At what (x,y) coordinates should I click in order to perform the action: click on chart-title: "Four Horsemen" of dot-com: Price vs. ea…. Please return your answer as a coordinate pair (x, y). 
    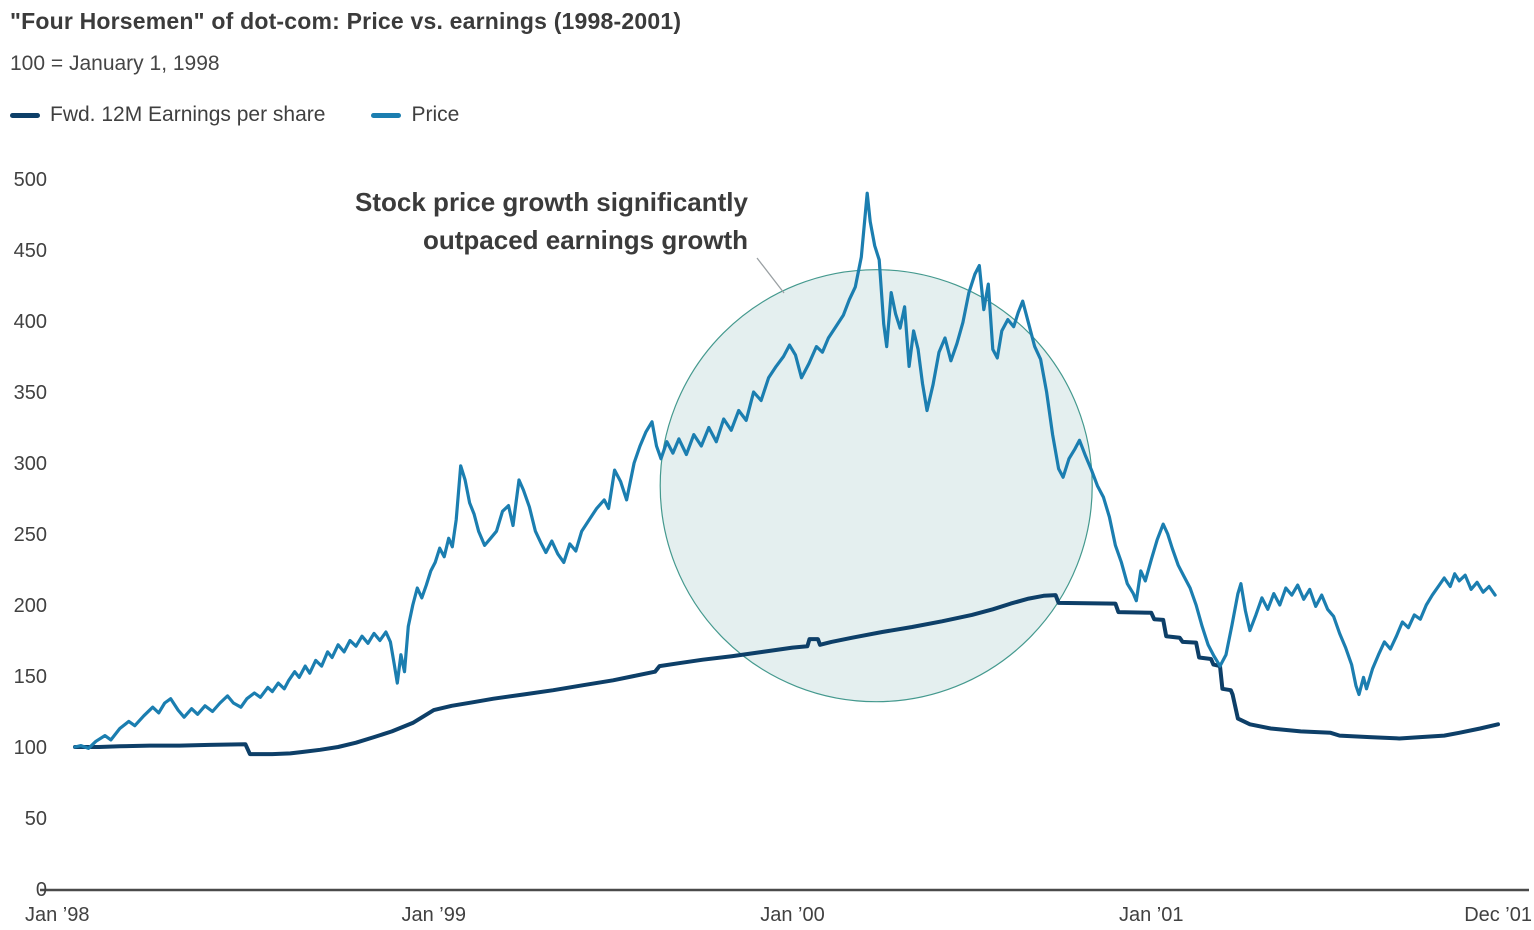
    Looking at the image, I should click on (346, 21).